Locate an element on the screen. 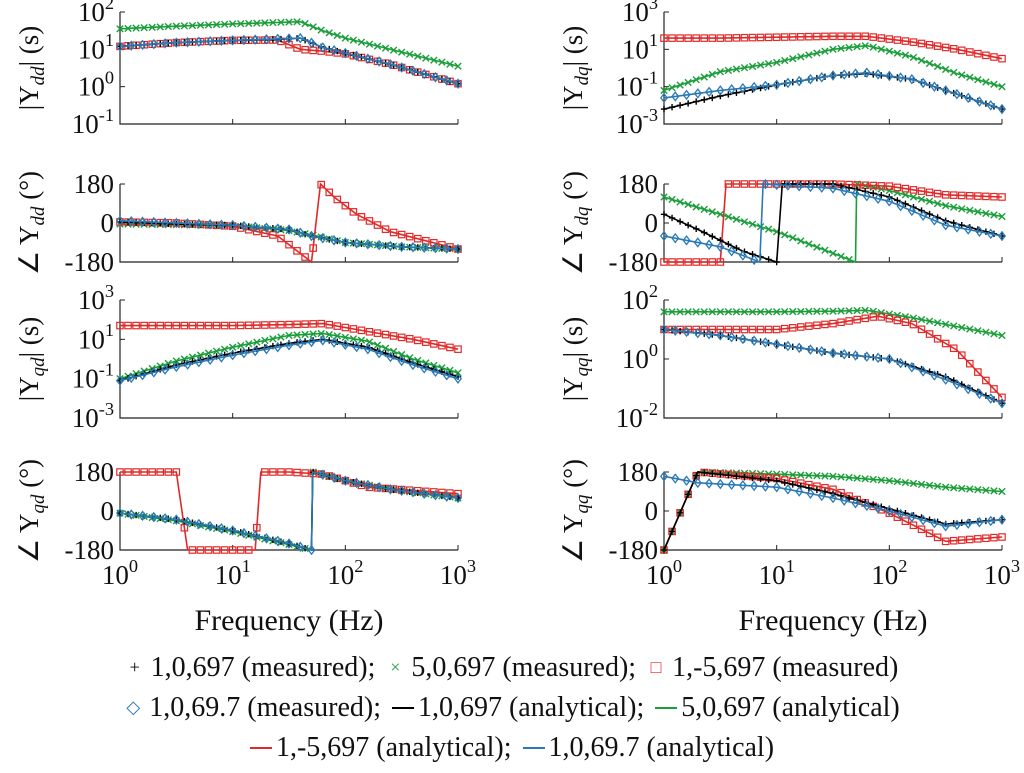 The height and width of the screenshot is (773, 1024). y-tick-label: 180 is located at coordinates (638, 472).